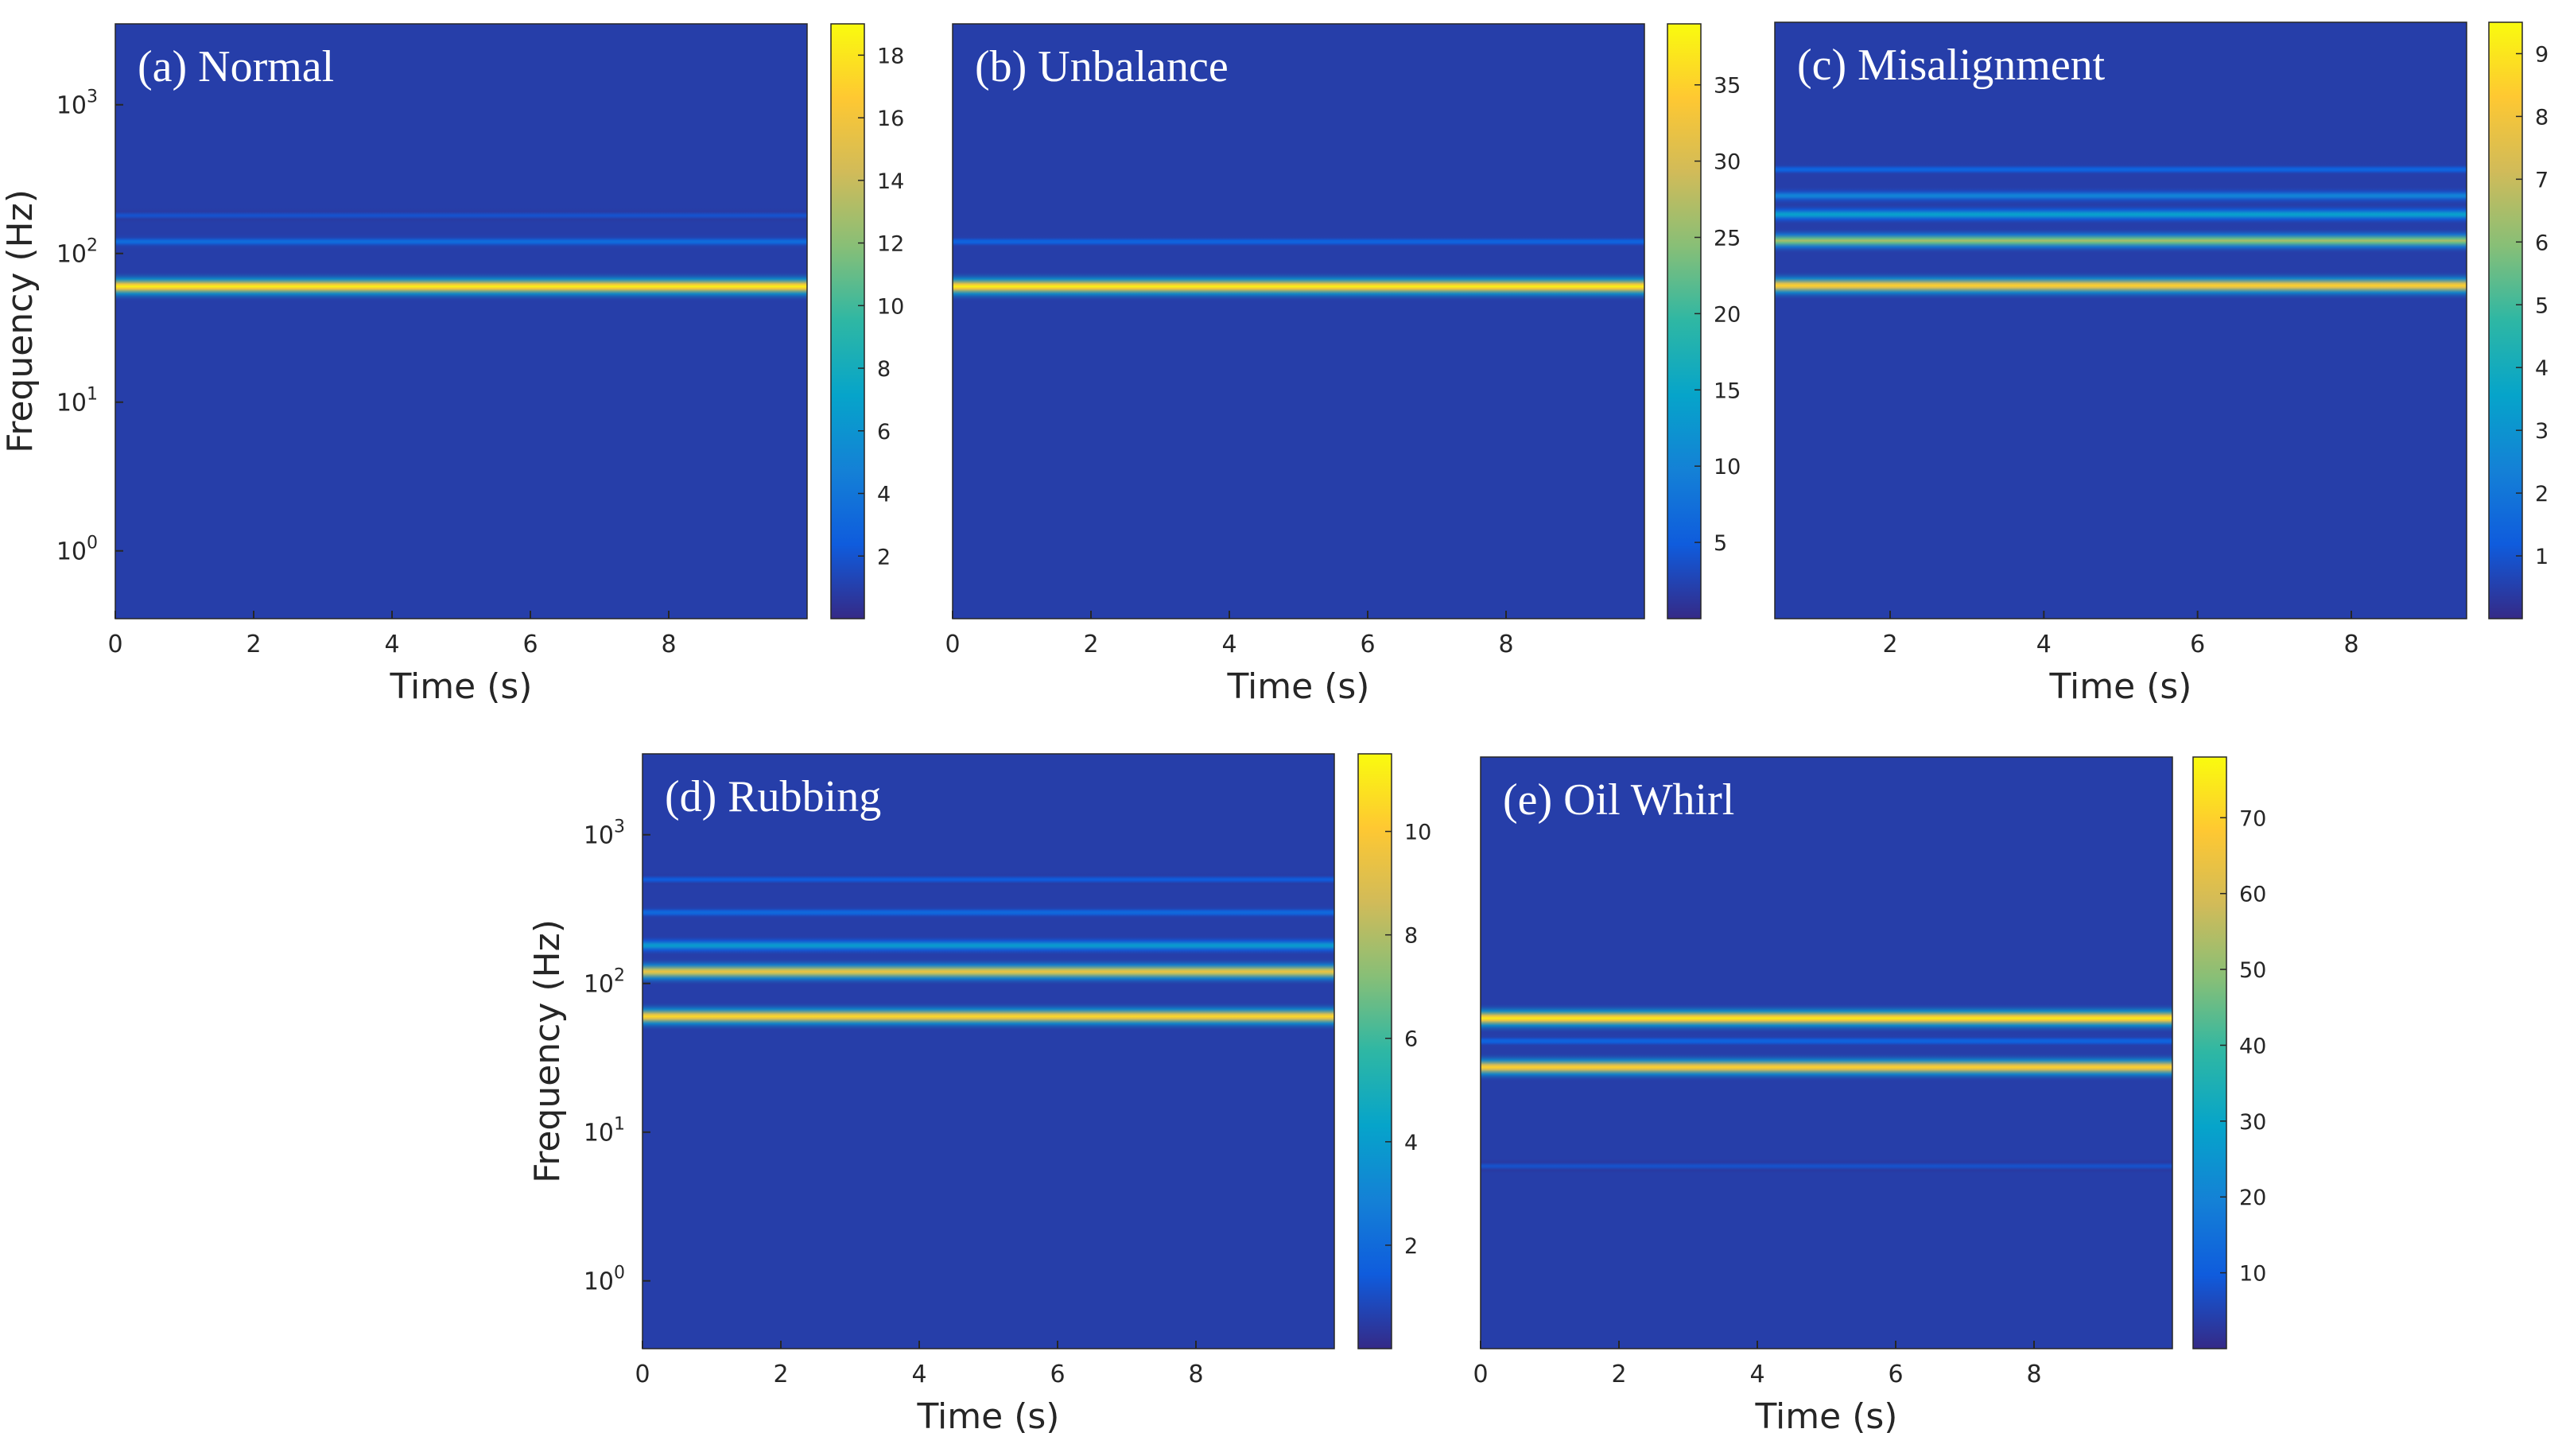 The image size is (2566, 1456). What do you see at coordinates (2252, 1046) in the screenshot?
I see `colorbar-tick-label: 40` at bounding box center [2252, 1046].